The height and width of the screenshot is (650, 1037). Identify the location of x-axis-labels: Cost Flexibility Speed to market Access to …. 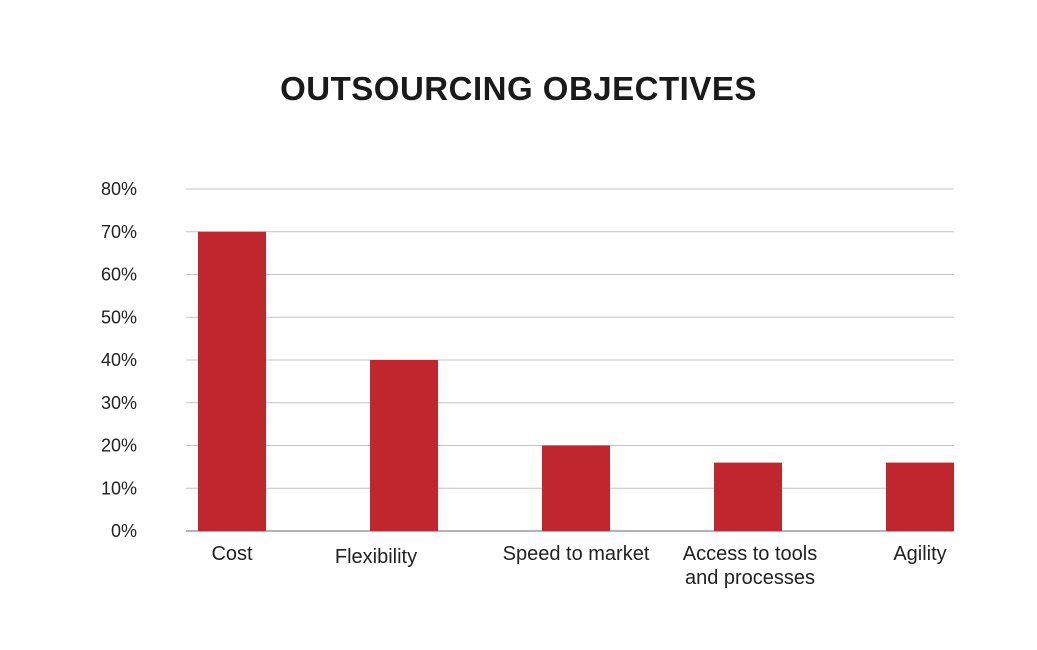
(578, 566).